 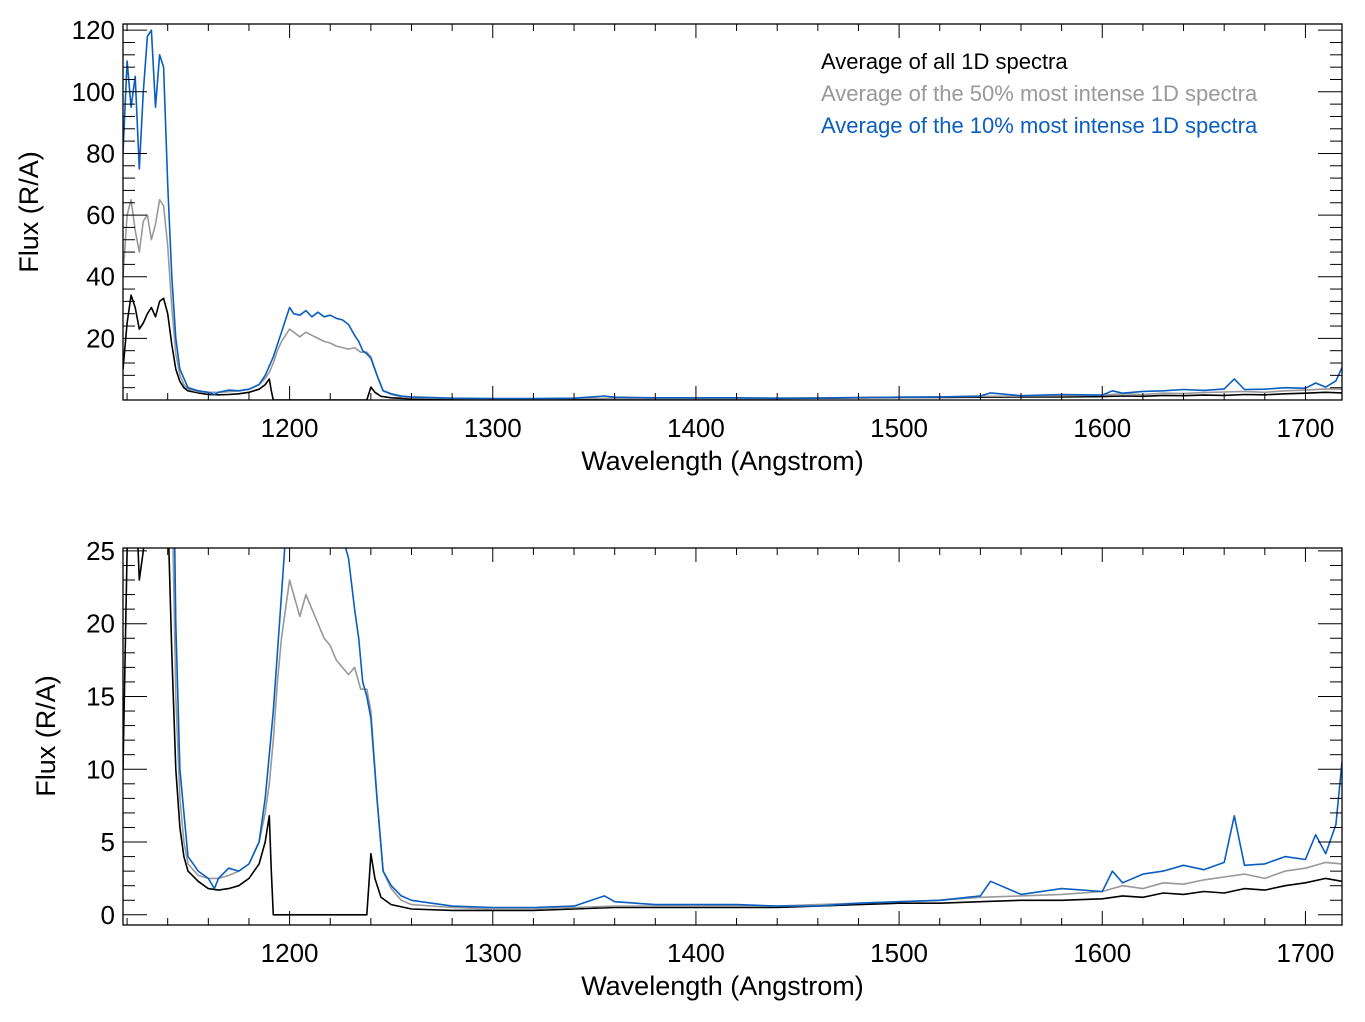 I want to click on y-tick-label: 10, so click(x=100, y=769).